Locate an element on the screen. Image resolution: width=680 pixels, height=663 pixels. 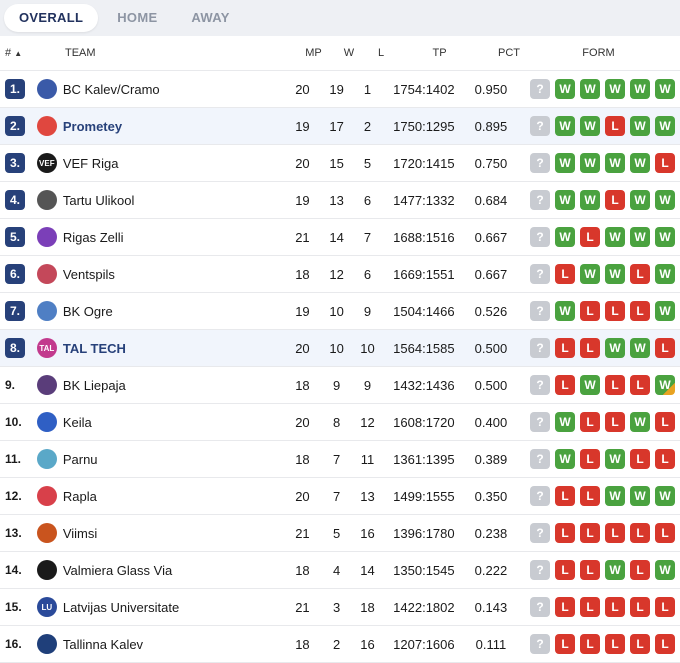
team-name: Viimsi is located at coordinates (80, 533).